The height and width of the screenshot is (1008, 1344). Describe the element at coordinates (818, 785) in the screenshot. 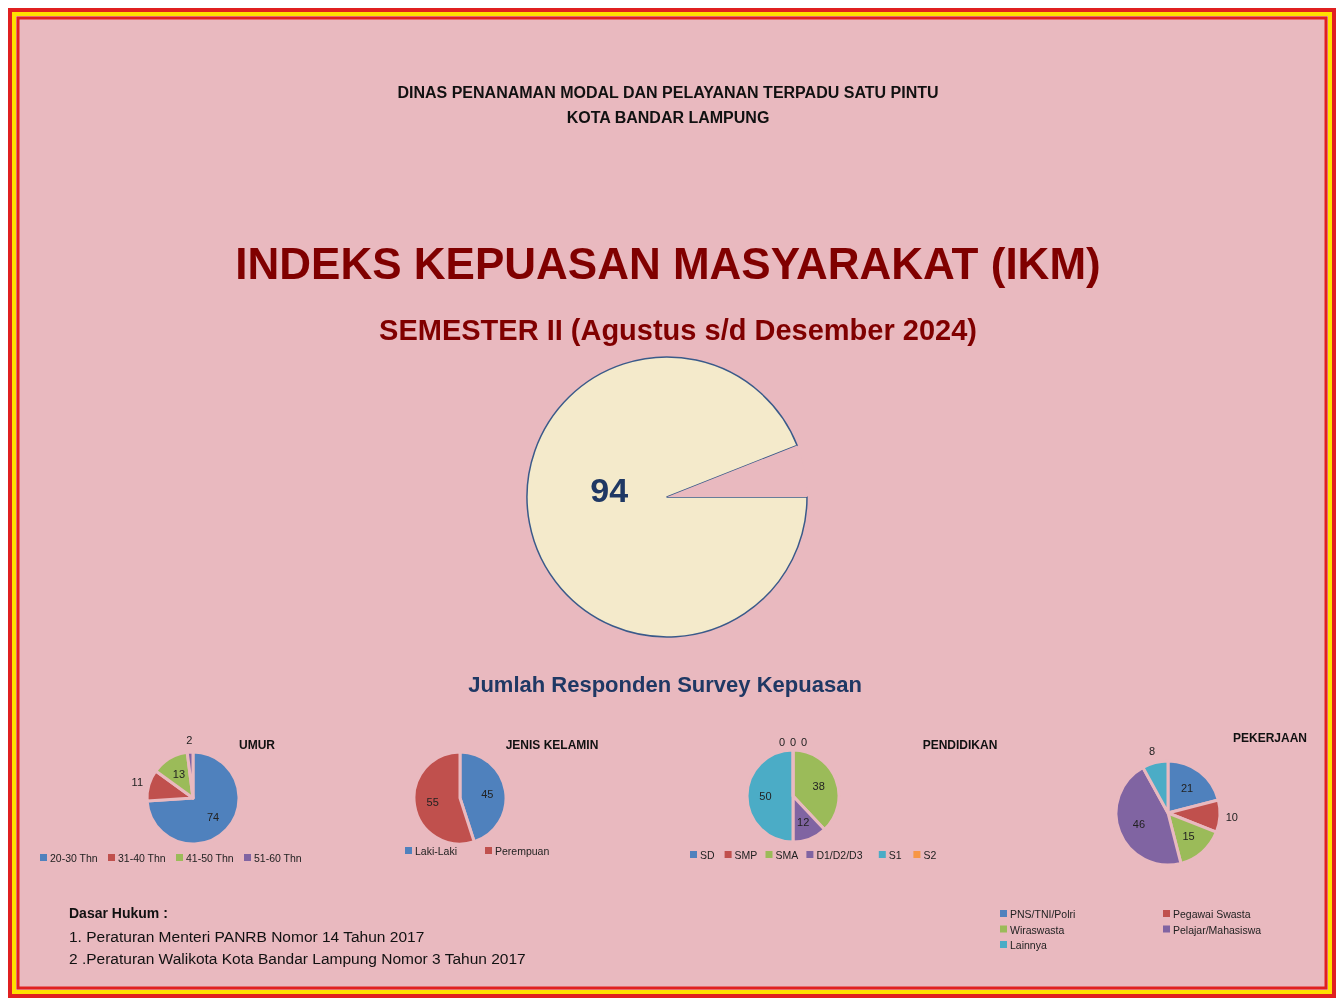

I see `data-label: 38` at that location.